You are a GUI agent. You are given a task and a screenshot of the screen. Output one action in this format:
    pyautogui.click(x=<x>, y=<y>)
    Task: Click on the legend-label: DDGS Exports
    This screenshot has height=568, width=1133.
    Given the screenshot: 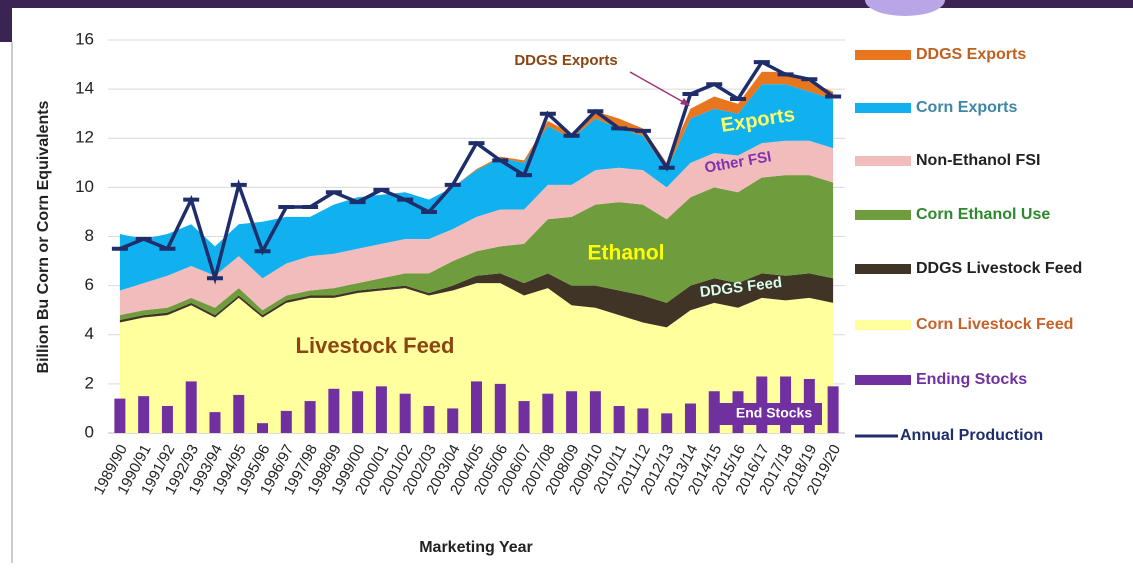 What is the action you would take?
    pyautogui.click(x=971, y=54)
    